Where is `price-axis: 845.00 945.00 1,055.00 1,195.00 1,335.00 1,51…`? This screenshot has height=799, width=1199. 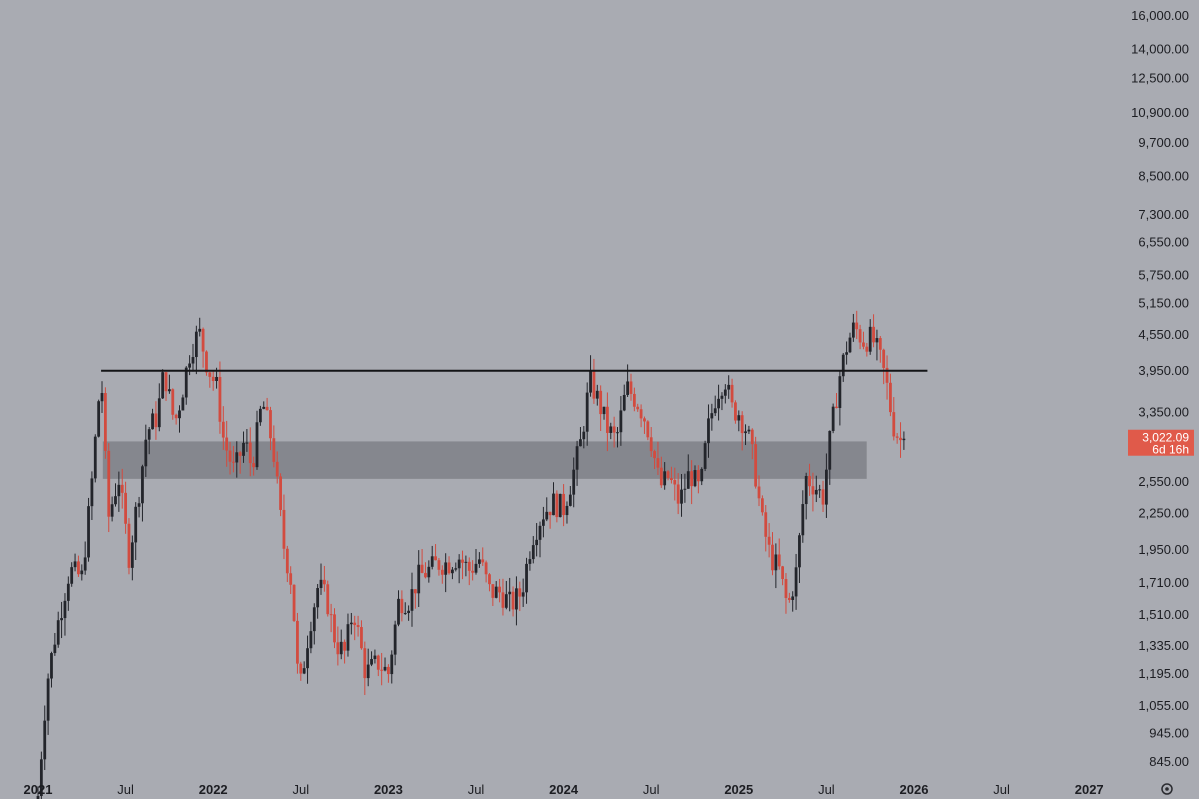 price-axis: 845.00 945.00 1,055.00 1,195.00 1,335.00 1,51… is located at coordinates (1160, 388).